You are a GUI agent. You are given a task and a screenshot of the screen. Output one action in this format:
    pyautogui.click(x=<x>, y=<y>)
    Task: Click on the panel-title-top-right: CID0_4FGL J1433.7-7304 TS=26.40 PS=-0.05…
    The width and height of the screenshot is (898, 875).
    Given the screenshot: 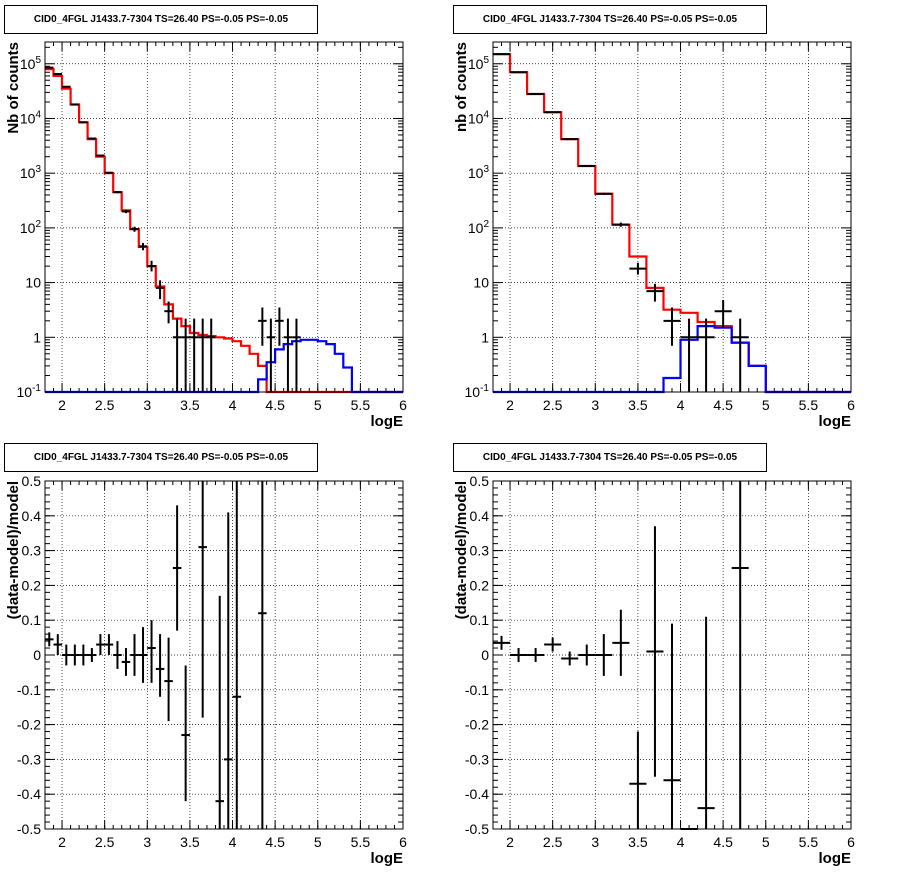 What is the action you would take?
    pyautogui.click(x=610, y=19)
    